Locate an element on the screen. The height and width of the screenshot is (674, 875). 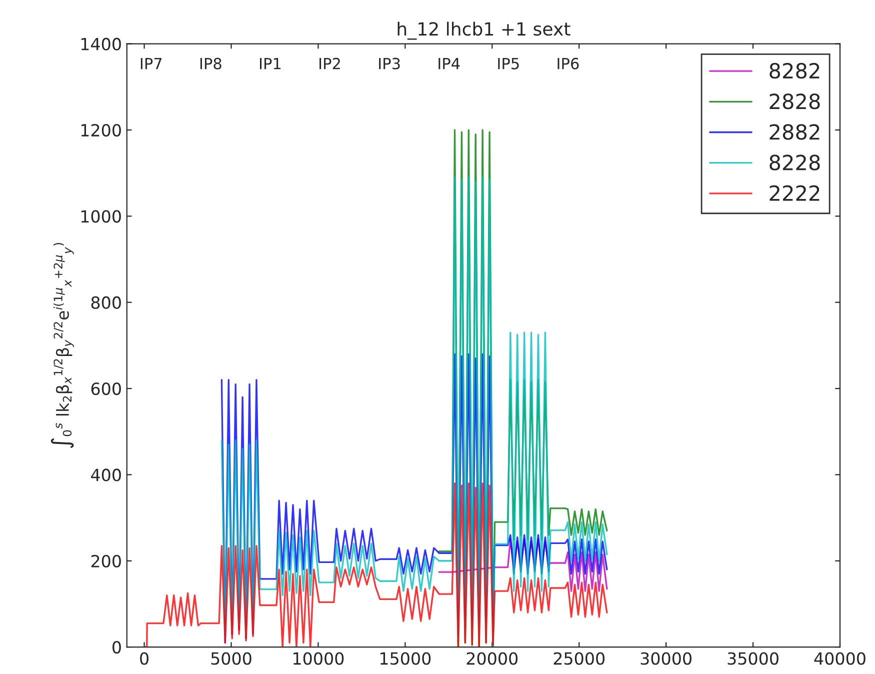
annotation: IP1 is located at coordinates (270, 64).